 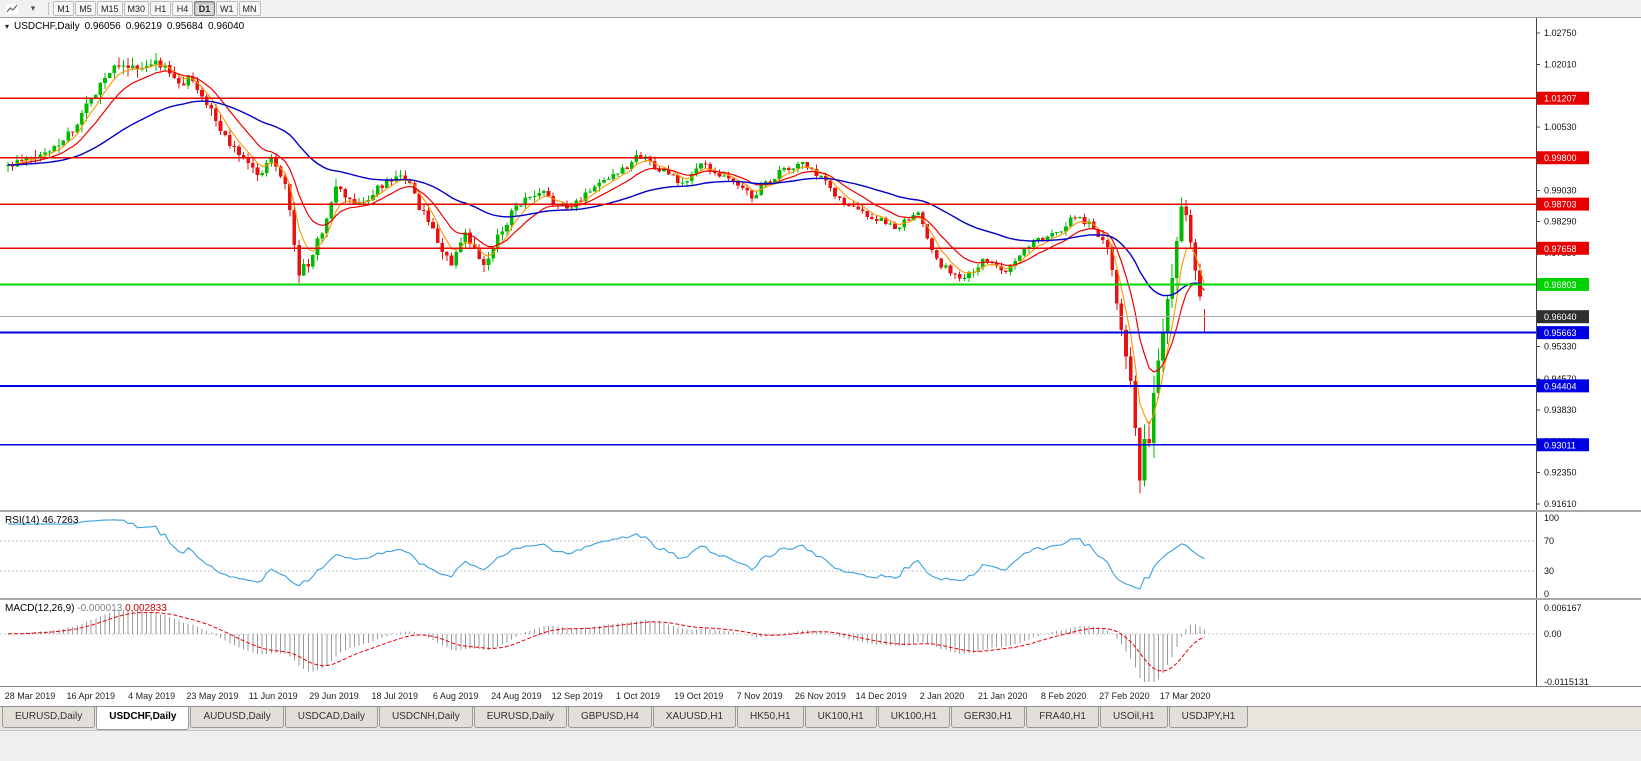 I want to click on chart-tab-audusd-daily: AUDUSD,Daily, so click(x=237, y=717).